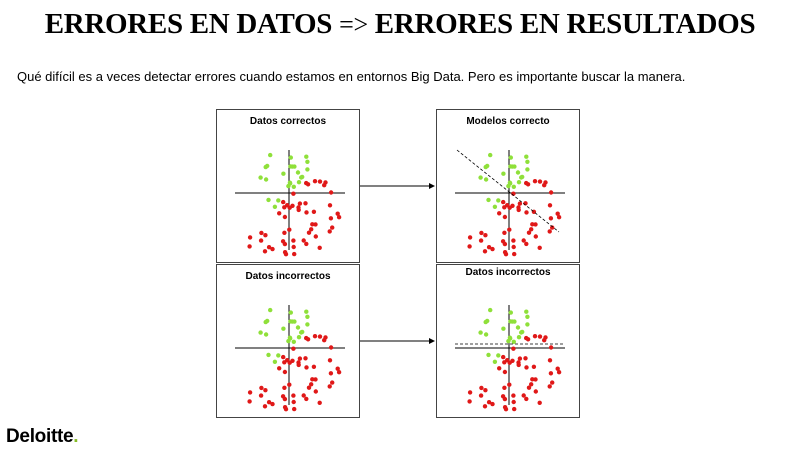  I want to click on panel-datos-incorrectos: Datos incorrectos, so click(288, 341).